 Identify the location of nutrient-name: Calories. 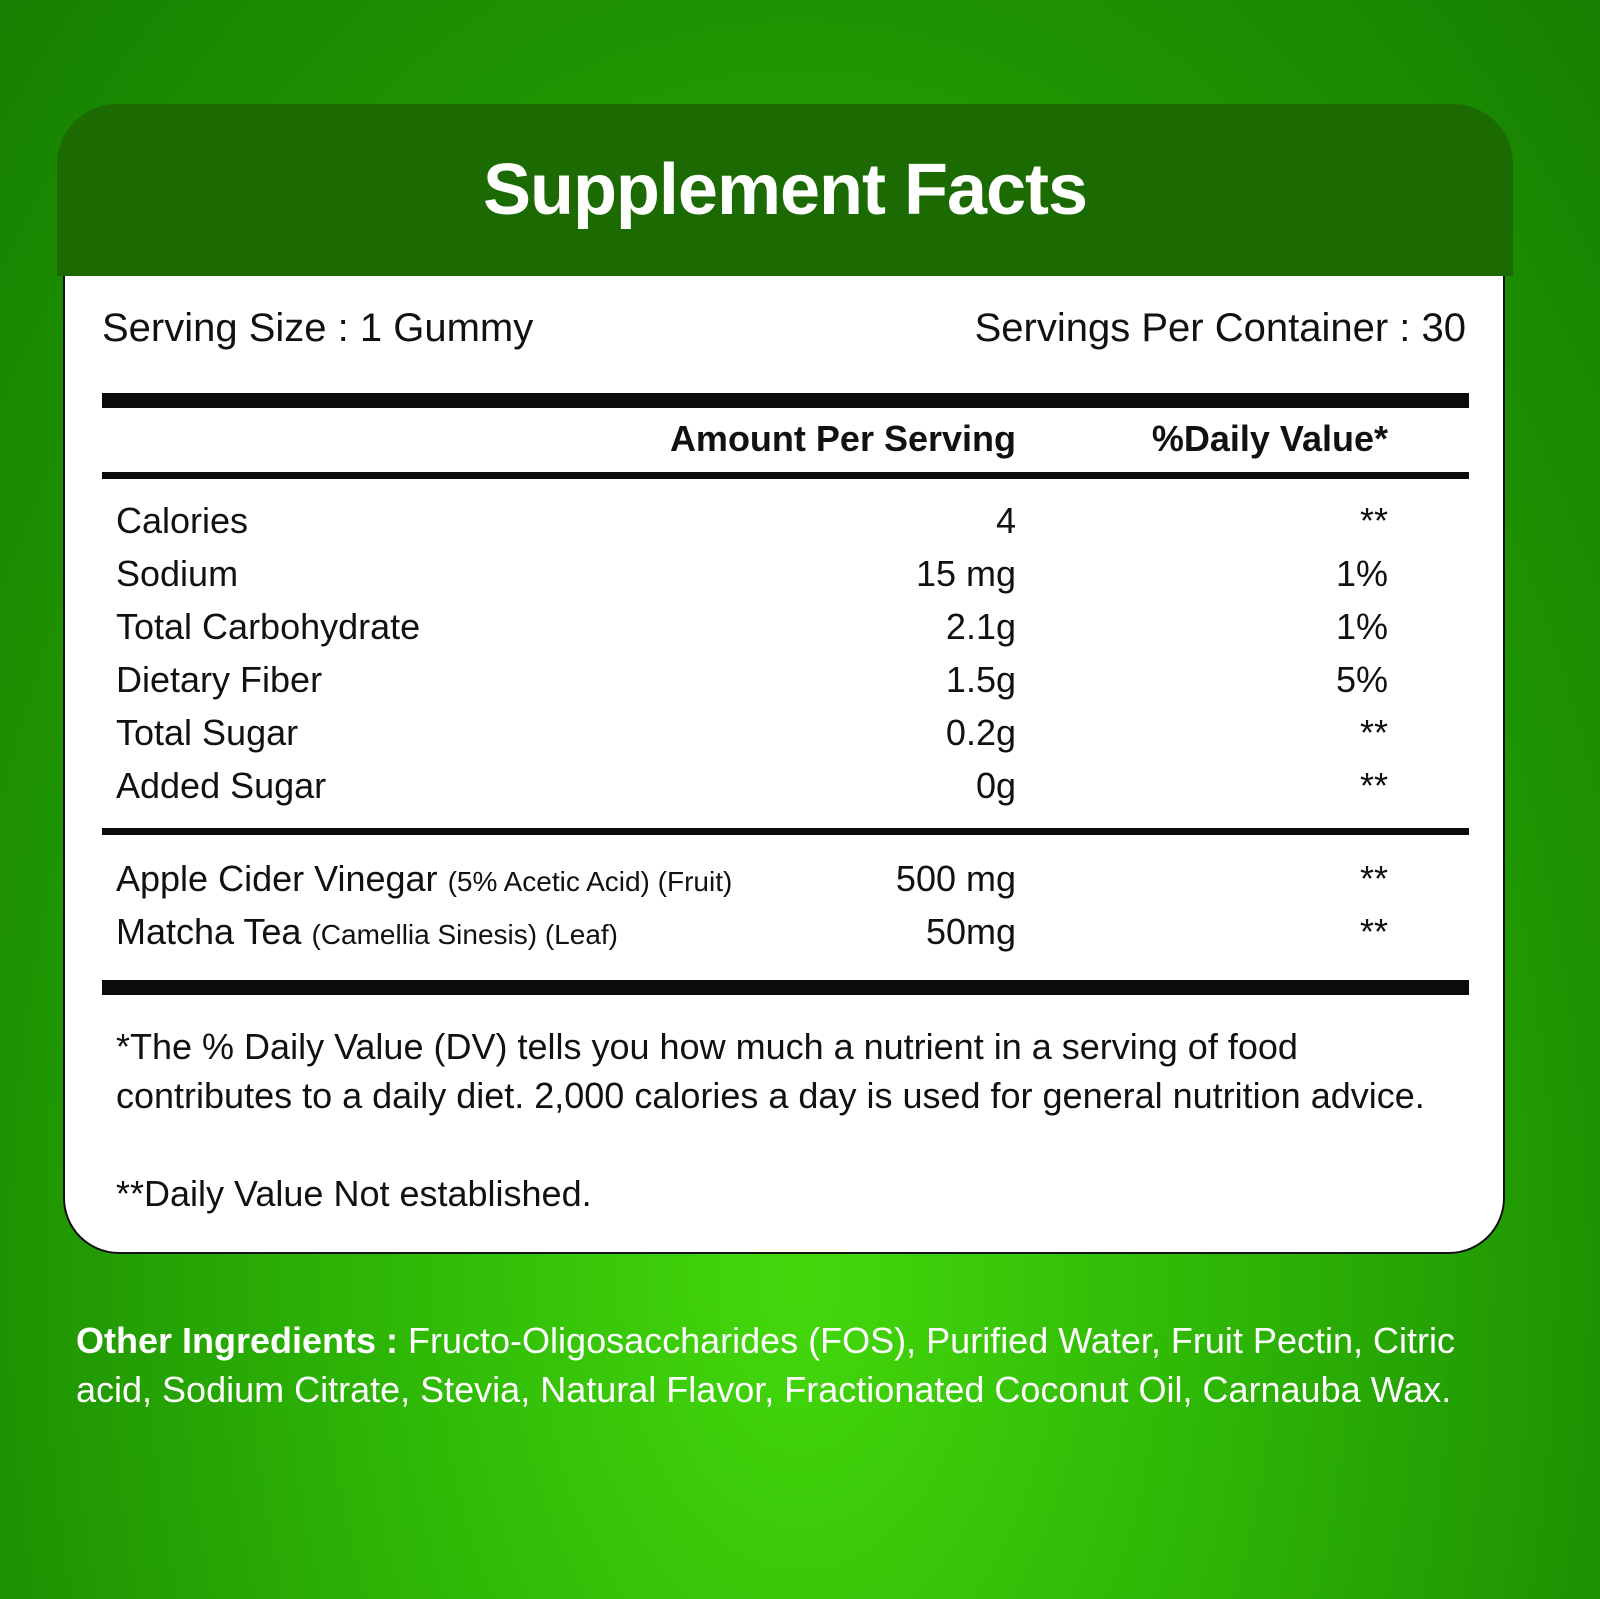
(182, 520).